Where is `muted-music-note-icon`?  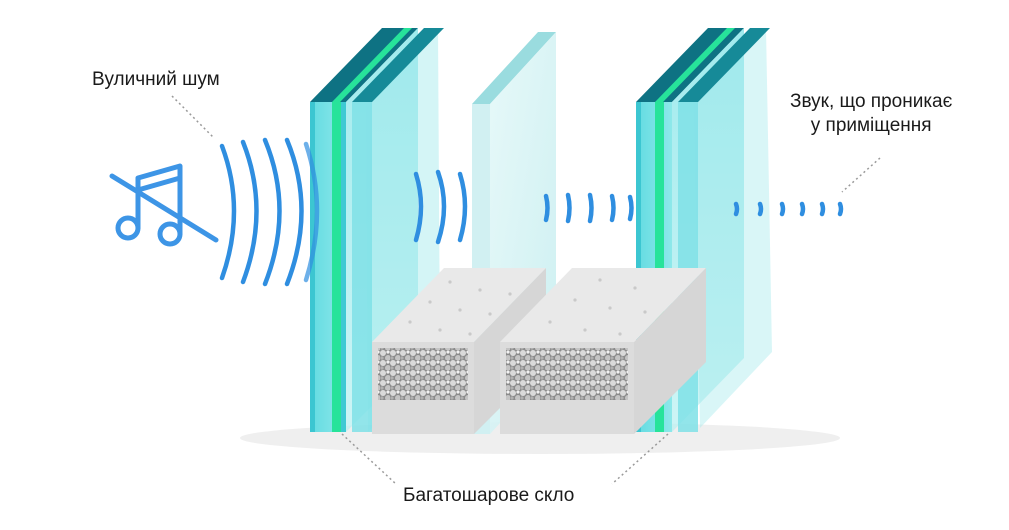 muted-music-note-icon is located at coordinates (164, 205).